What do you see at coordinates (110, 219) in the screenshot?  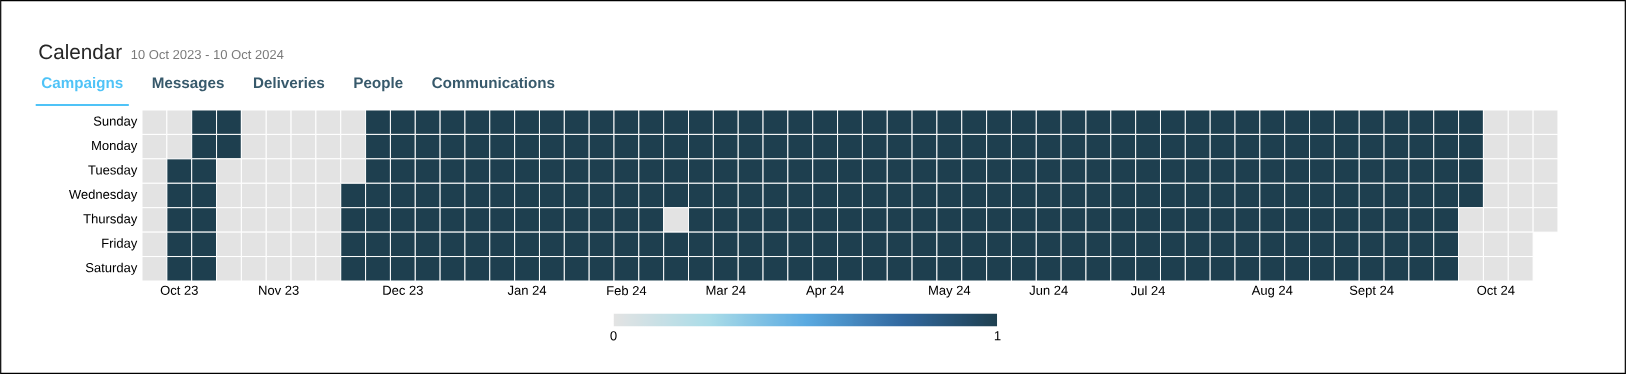 I see `y-tick-label: Thursday` at bounding box center [110, 219].